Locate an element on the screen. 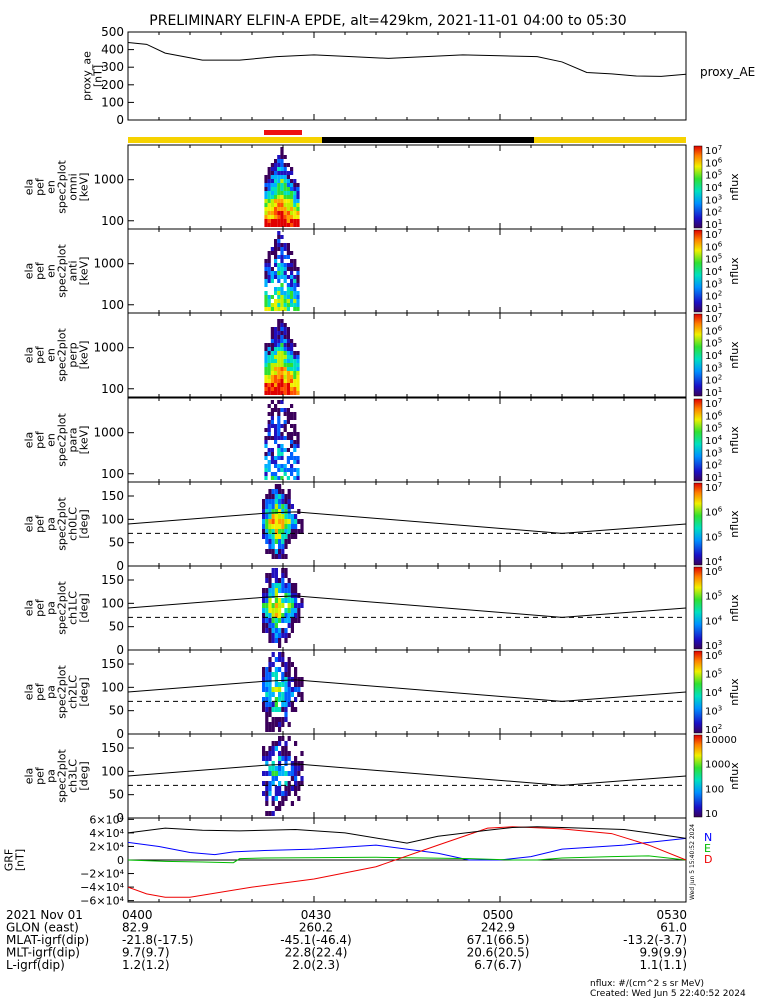 The height and width of the screenshot is (1000, 775). footer-value: 82.9 is located at coordinates (135, 928).